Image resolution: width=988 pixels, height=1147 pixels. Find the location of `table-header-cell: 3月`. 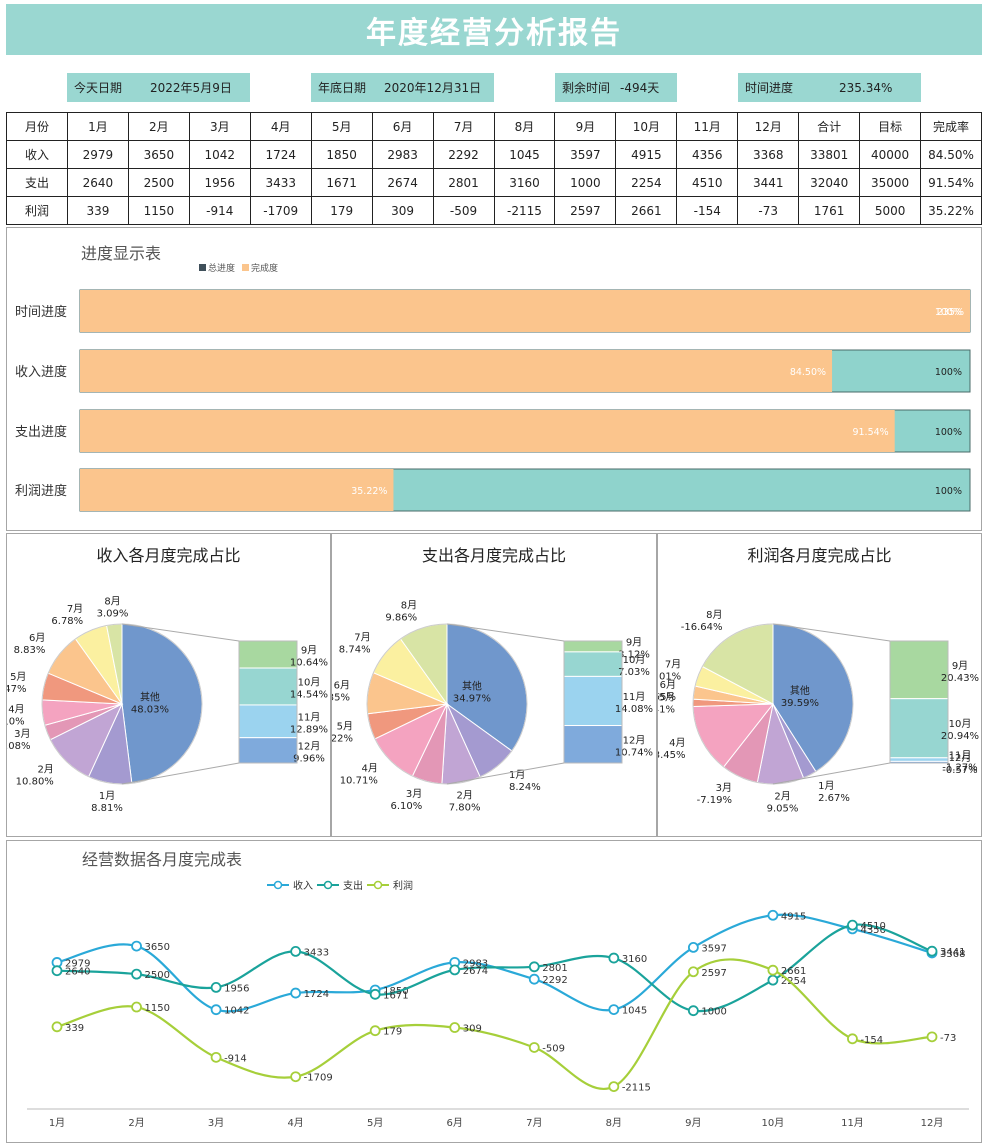

table-header-cell: 3月 is located at coordinates (219, 126).